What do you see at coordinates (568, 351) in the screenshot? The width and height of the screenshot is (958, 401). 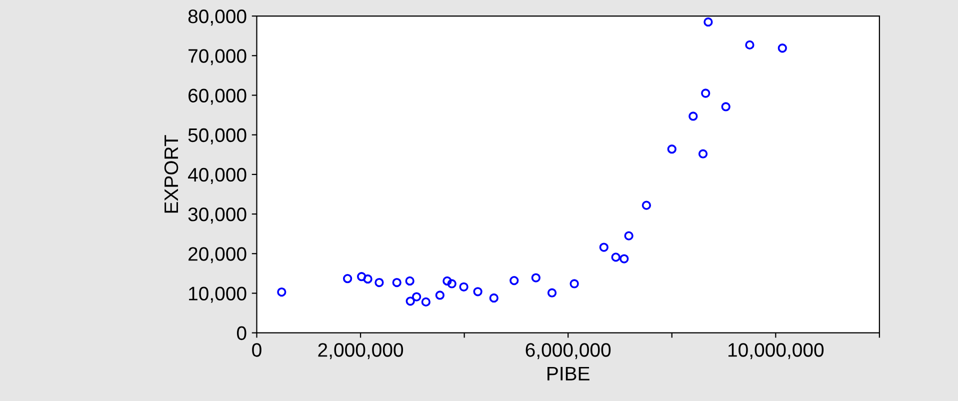 I see `x-tick-label: 6,000,000` at bounding box center [568, 351].